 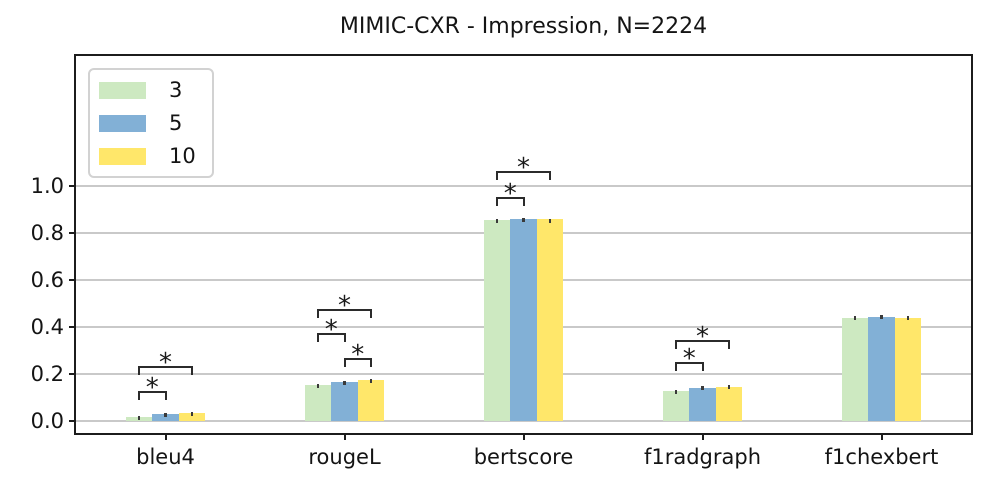 What do you see at coordinates (122, 156) in the screenshot?
I see `legend-swatch-yellow` at bounding box center [122, 156].